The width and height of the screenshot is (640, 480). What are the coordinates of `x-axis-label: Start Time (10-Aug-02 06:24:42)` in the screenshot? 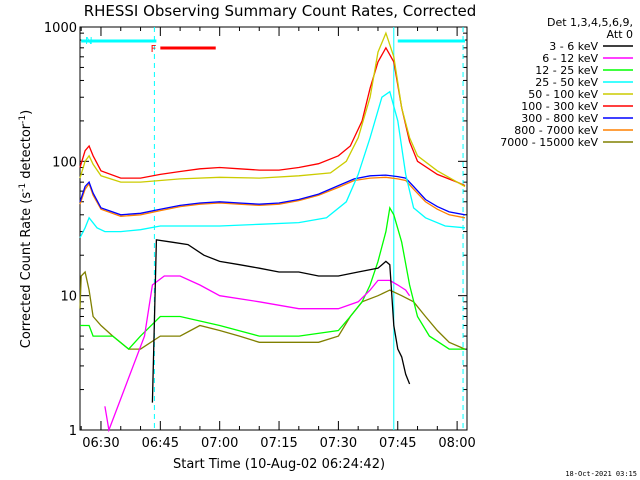 It's located at (279, 464).